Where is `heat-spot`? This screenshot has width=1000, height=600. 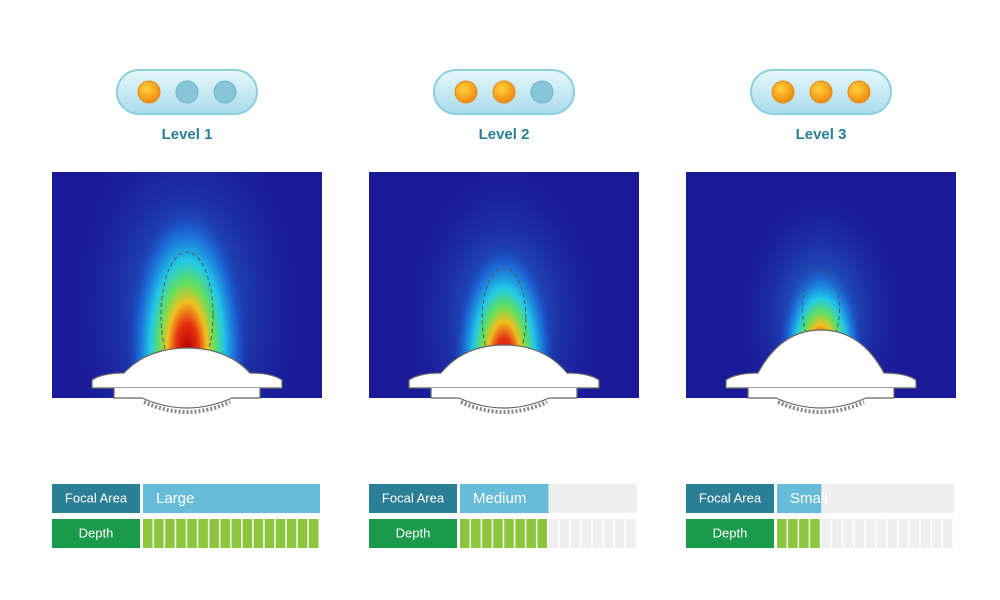 heat-spot is located at coordinates (187, 299).